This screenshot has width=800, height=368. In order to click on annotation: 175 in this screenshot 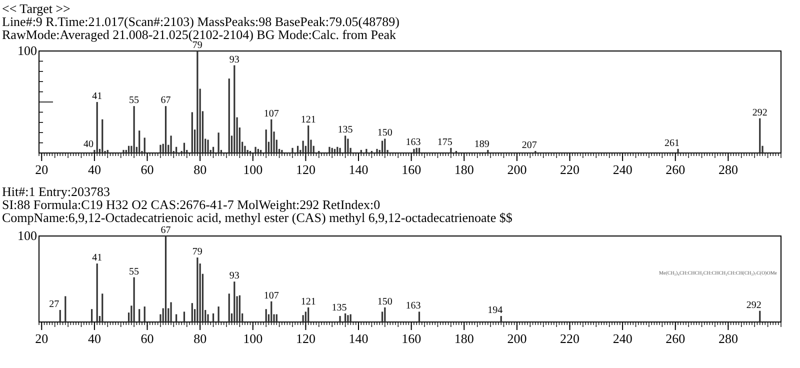, I will do `click(444, 142)`.